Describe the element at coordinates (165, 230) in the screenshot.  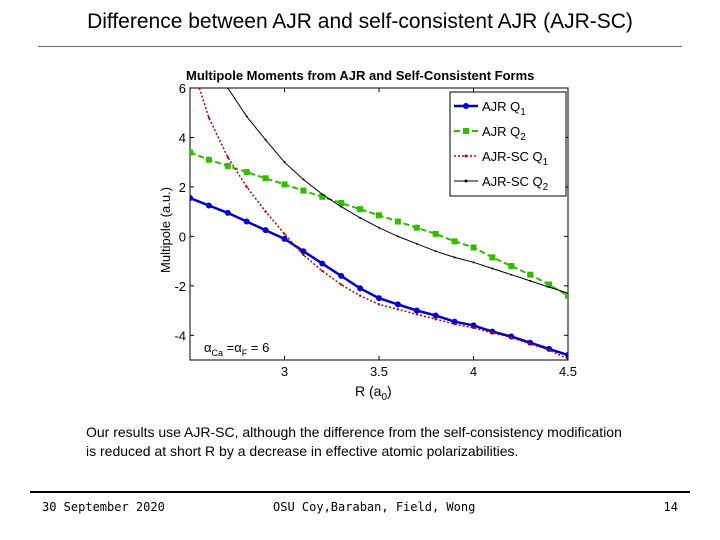
I see `y-axis-label: Multipole (a.u.)` at that location.